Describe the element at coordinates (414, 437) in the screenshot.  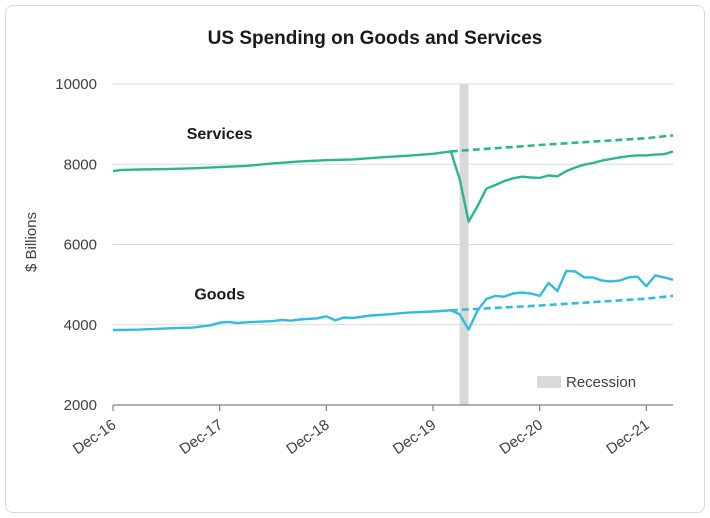
I see `x-tick-label: Dec-19` at that location.